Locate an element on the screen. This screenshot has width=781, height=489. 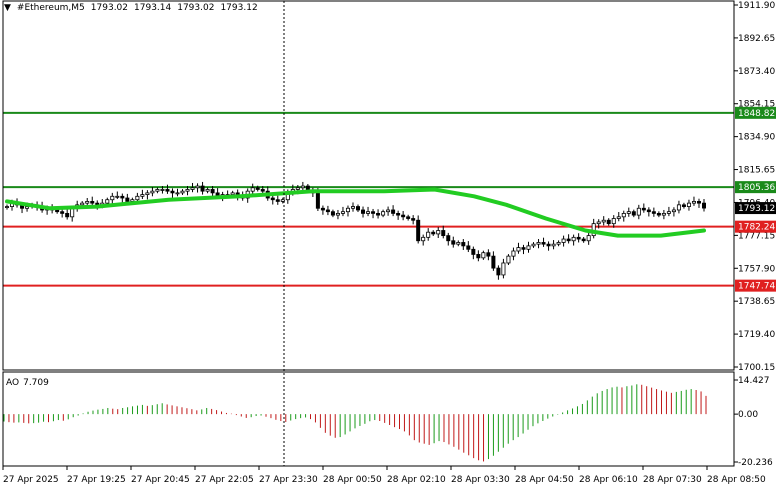
level-label: 1782.24 is located at coordinates (756, 228).